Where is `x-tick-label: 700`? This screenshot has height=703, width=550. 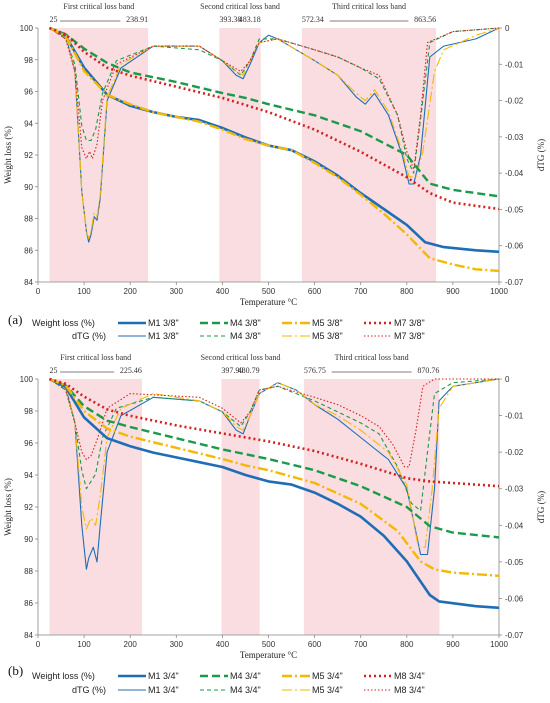 x-tick-label: 700 is located at coordinates (361, 644).